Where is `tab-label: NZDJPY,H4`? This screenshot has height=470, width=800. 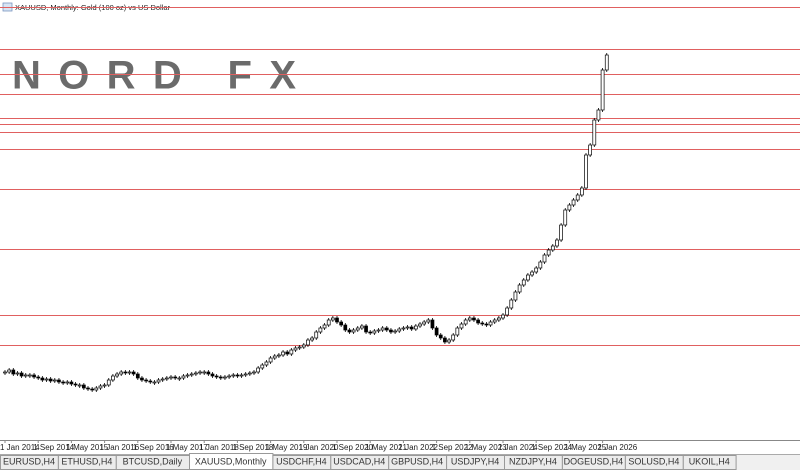 tab-label: NZDJPY,H4 is located at coordinates (533, 461).